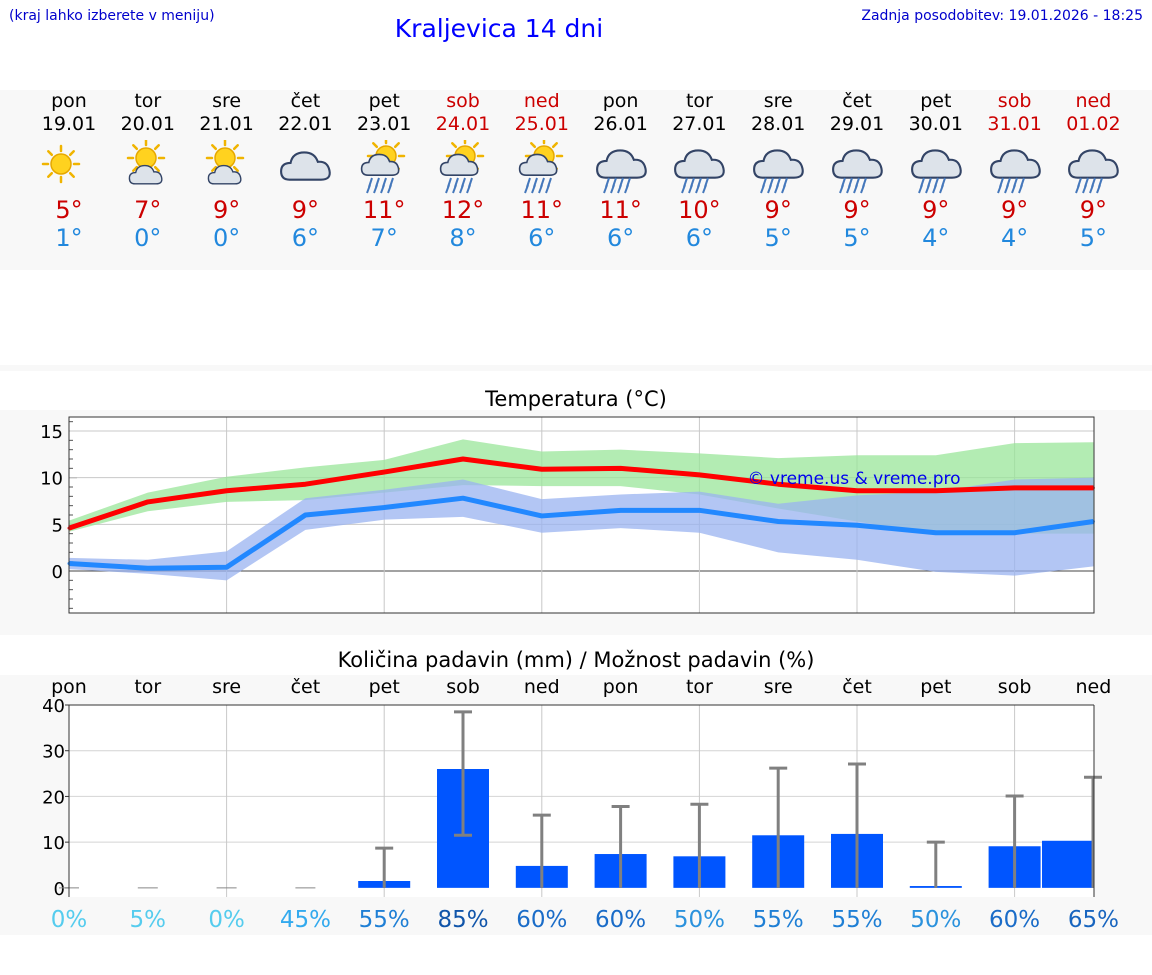  Describe the element at coordinates (305, 920) in the screenshot. I see `precipitation-probability: 45%` at that location.